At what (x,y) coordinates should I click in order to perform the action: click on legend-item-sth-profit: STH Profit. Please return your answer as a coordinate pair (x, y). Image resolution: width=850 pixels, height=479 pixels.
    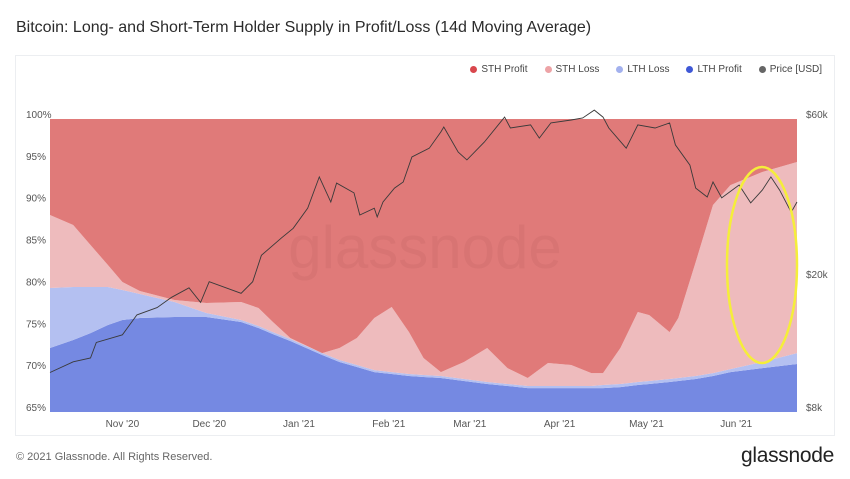
    Looking at the image, I should click on (499, 69).